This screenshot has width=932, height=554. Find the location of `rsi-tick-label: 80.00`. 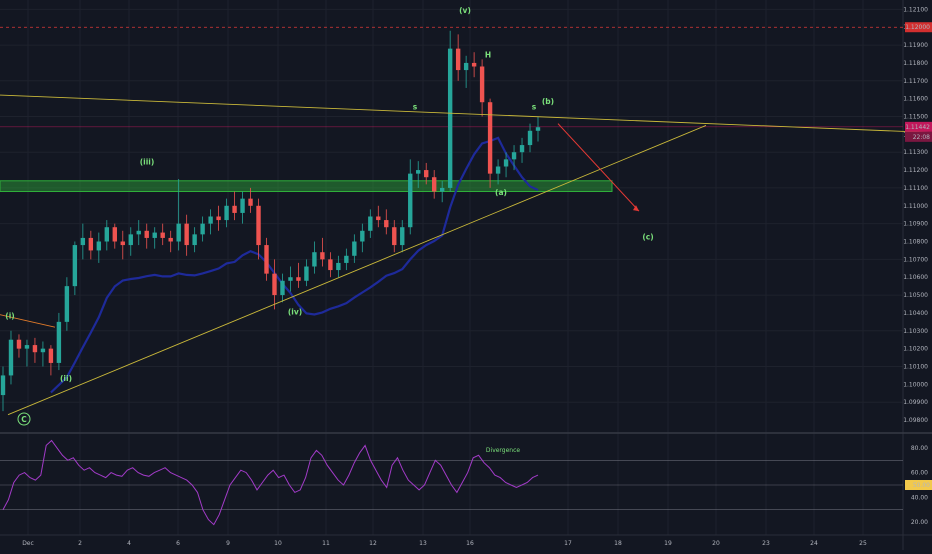

rsi-tick-label: 80.00 is located at coordinates (919, 448).